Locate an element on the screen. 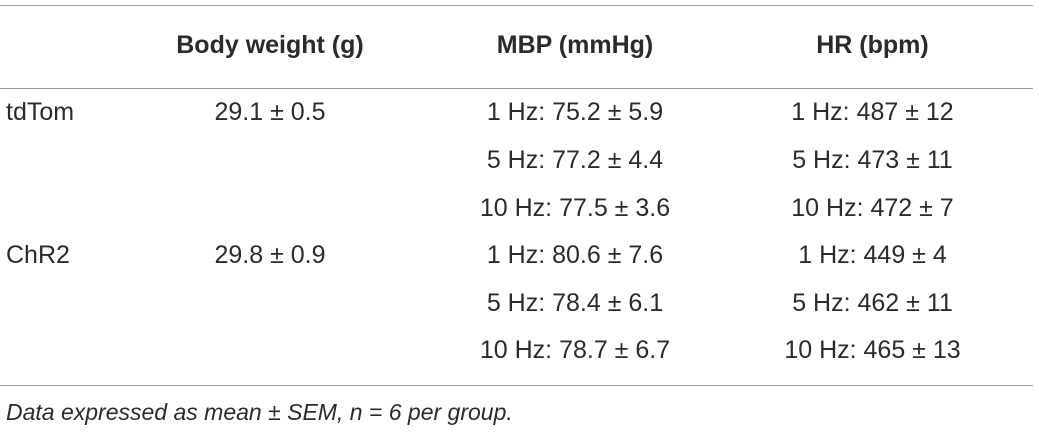  mbp-chr2-5hz: 5 Hz: 78.4 ± 6.1 is located at coordinates (575, 303).